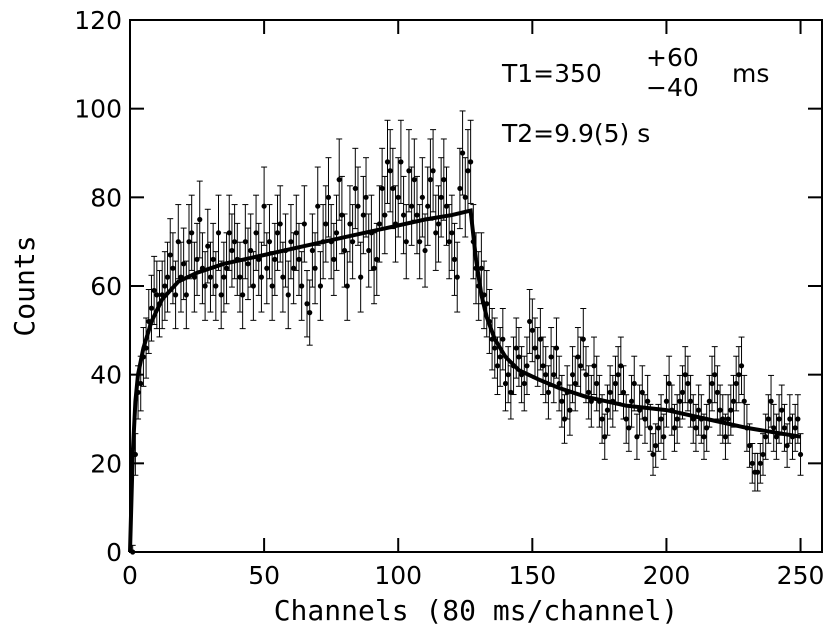  I want to click on x-tick-label: 100, so click(398, 575).